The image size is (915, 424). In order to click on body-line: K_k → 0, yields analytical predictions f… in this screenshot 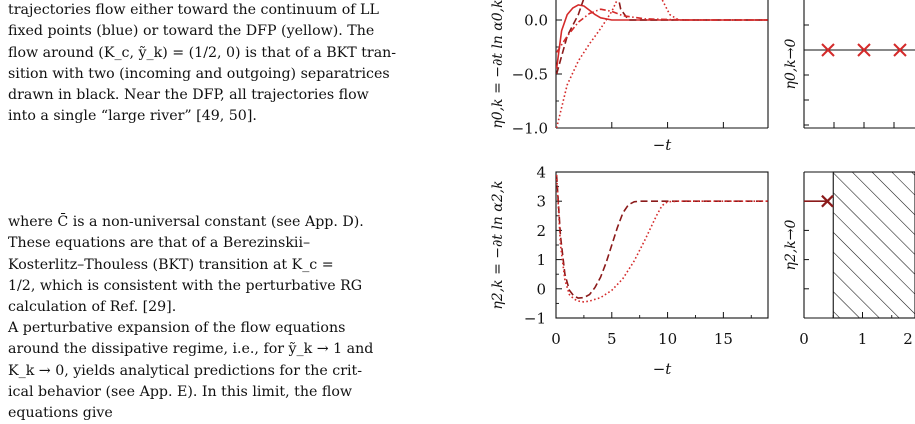, I will do `click(185, 370)`.